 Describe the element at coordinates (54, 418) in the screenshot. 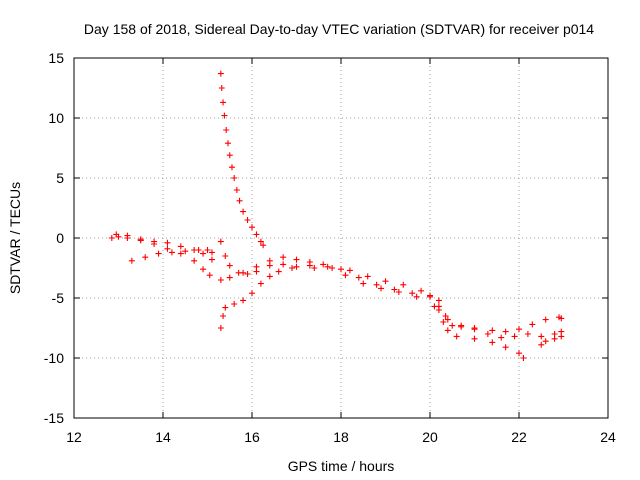

I see `y-tick-label: -15` at that location.